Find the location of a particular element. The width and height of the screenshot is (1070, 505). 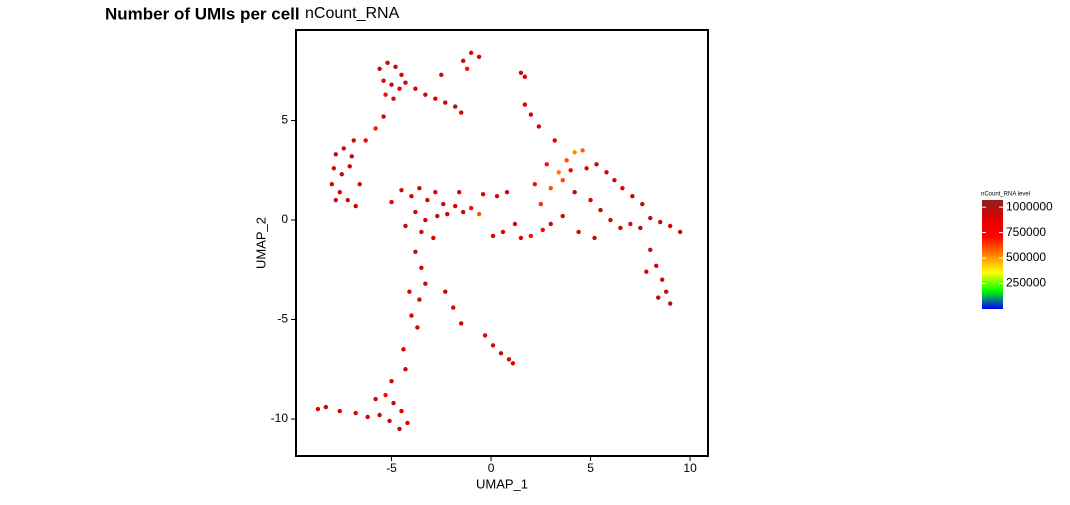

colorbar is located at coordinates (992, 254).